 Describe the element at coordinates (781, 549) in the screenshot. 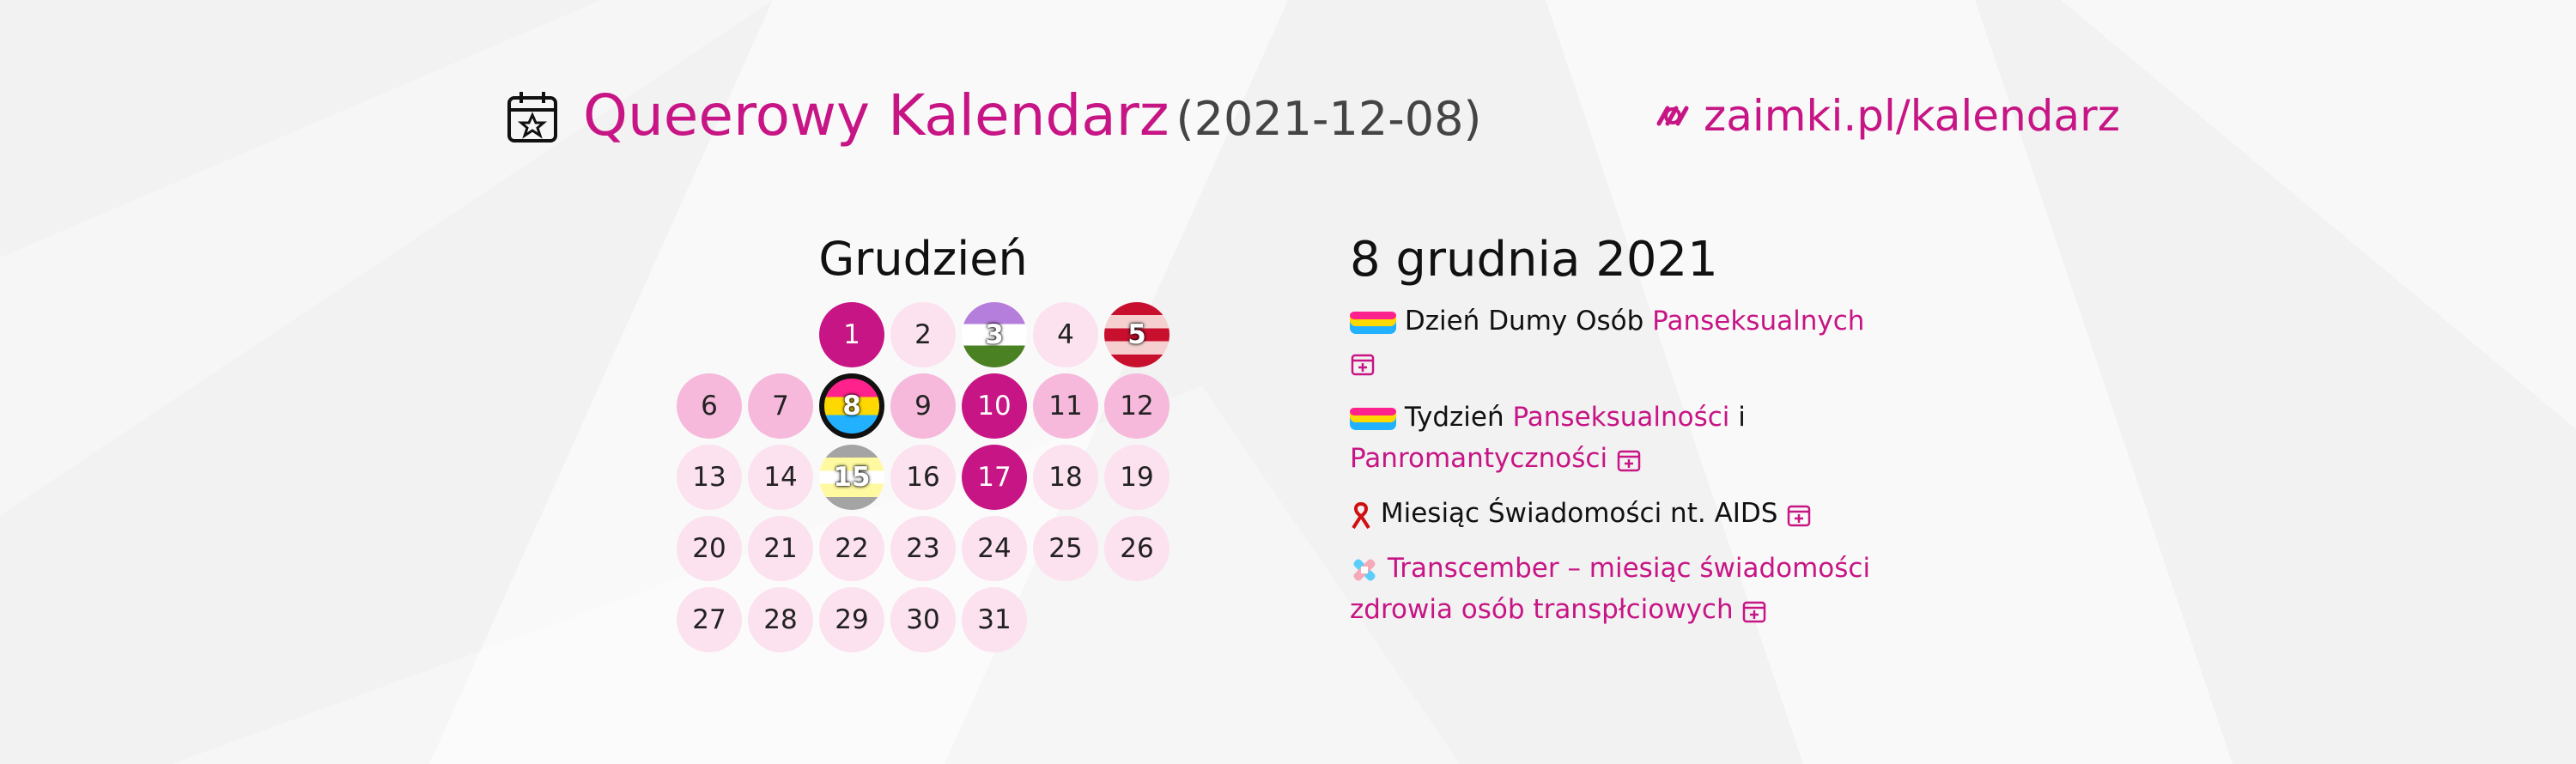

I see `day: 21` at that location.